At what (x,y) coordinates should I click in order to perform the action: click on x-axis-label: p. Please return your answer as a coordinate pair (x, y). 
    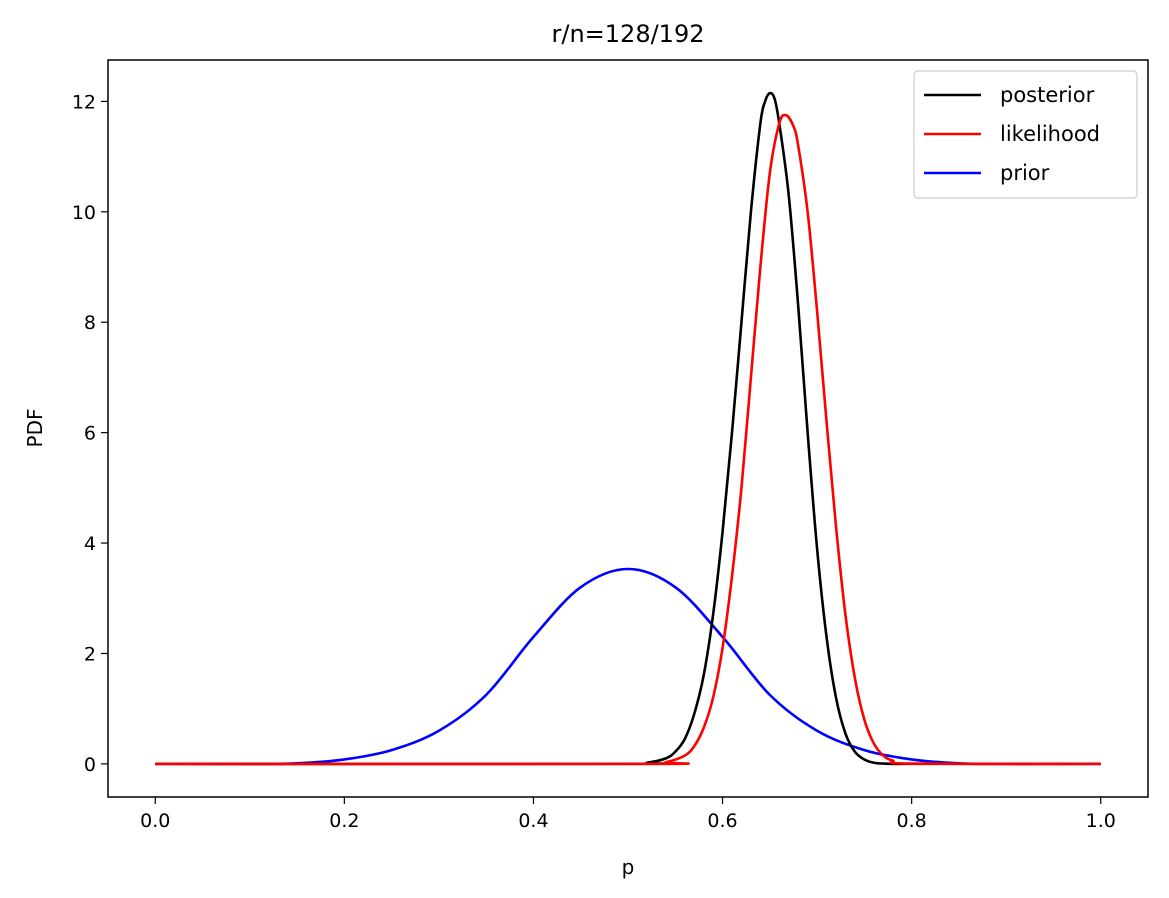
    Looking at the image, I should click on (628, 867).